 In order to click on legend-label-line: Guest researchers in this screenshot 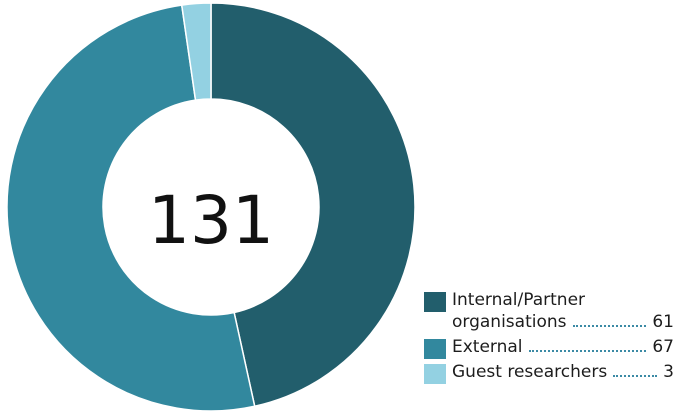, I will do `click(530, 372)`.